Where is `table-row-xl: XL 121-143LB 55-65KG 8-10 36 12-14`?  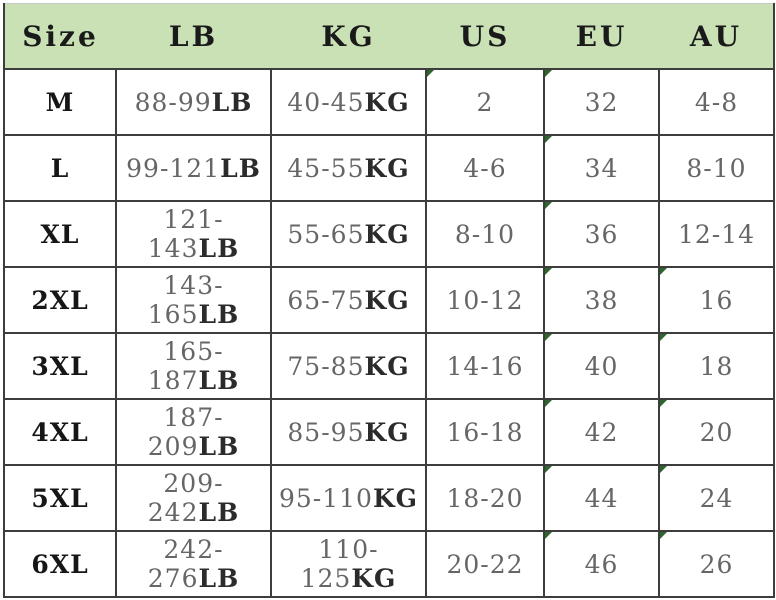
table-row-xl: XL 121-143LB 55-65KG 8-10 36 12-14 is located at coordinates (389, 234).